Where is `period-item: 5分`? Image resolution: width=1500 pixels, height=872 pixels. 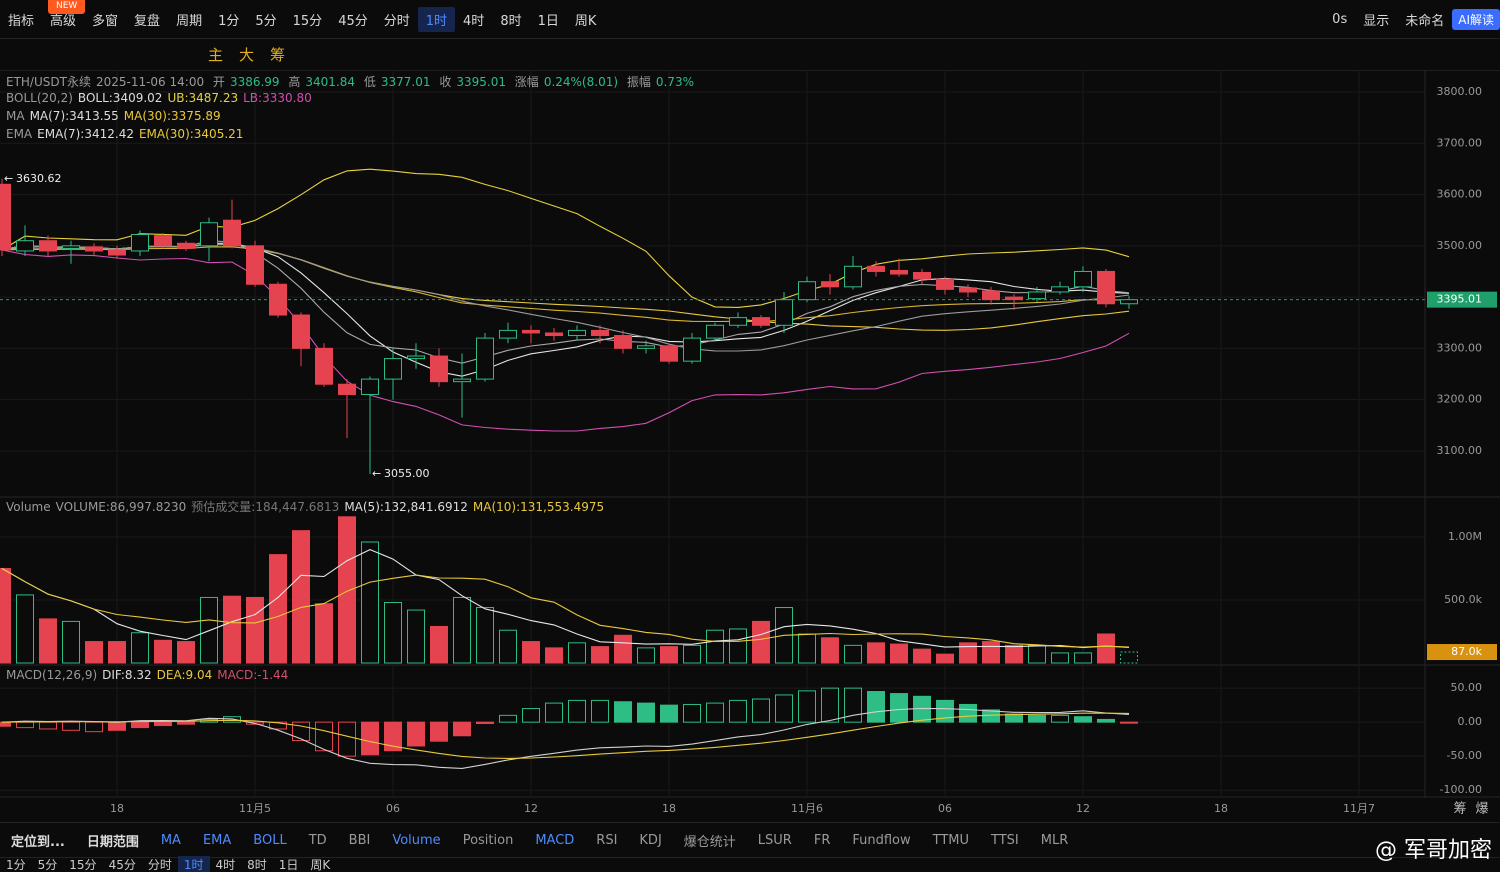
period-item: 5分 is located at coordinates (47, 864).